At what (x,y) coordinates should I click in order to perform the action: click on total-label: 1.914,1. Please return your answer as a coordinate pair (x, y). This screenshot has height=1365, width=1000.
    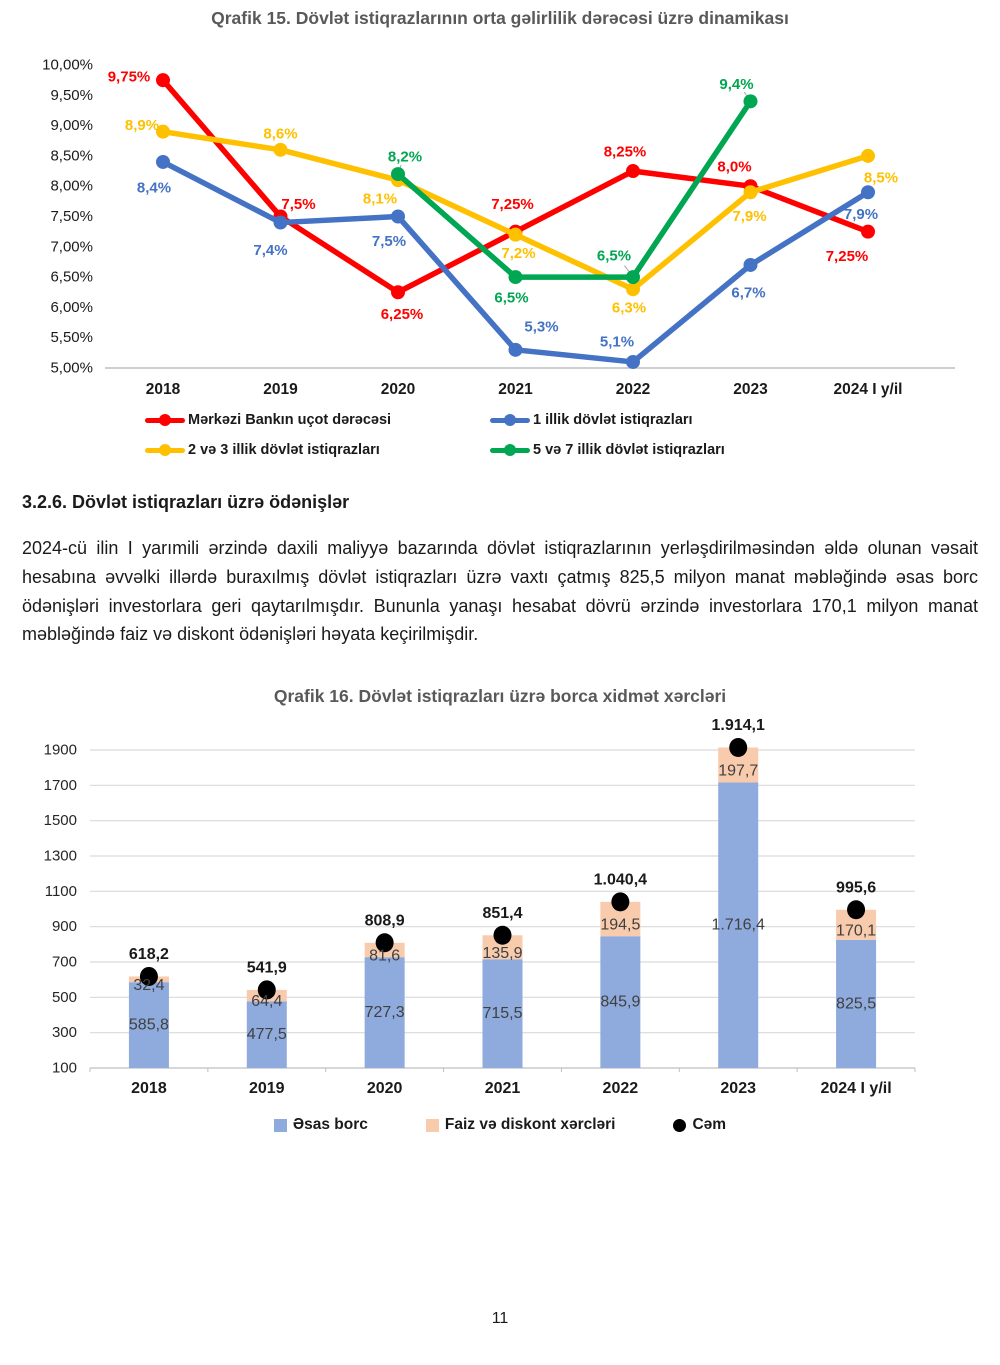
    Looking at the image, I should click on (738, 725).